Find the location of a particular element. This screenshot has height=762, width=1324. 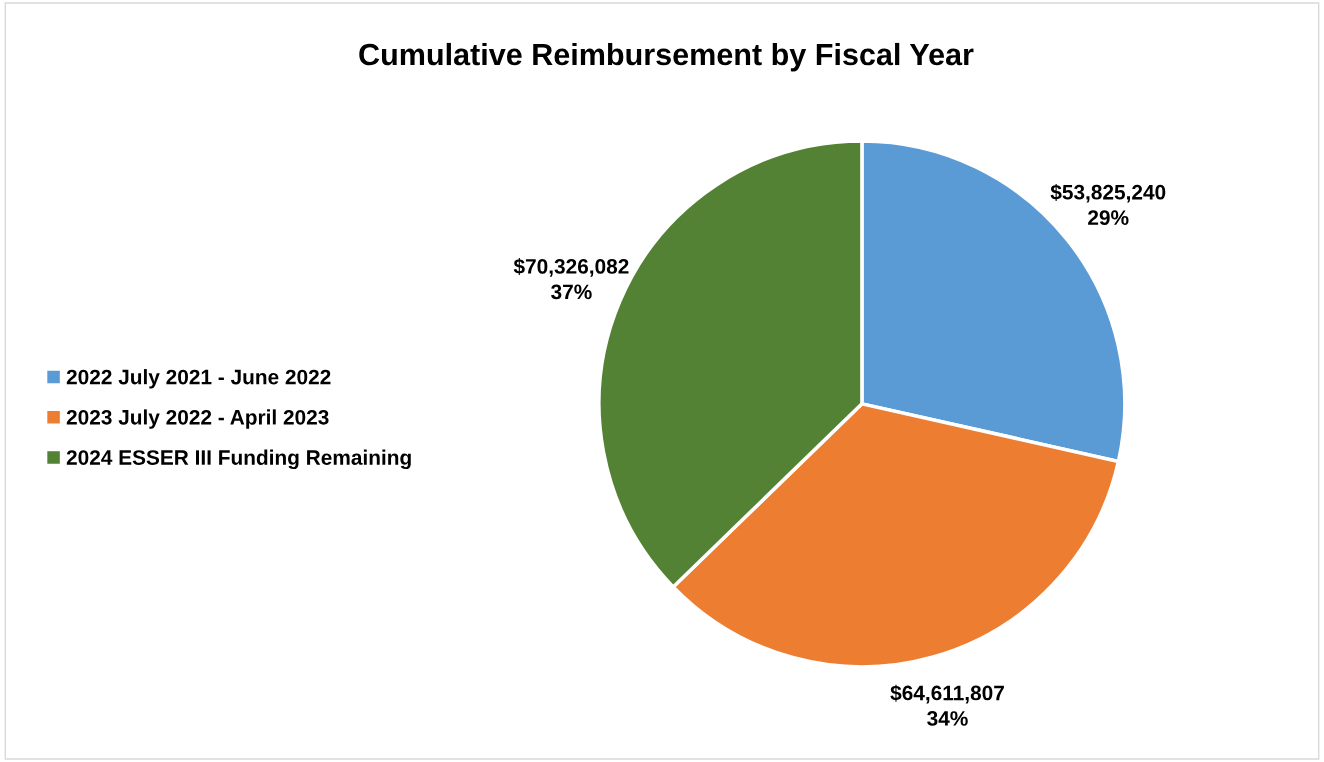

legend-label: 2024 ESSER III Funding Remaining is located at coordinates (238, 459).